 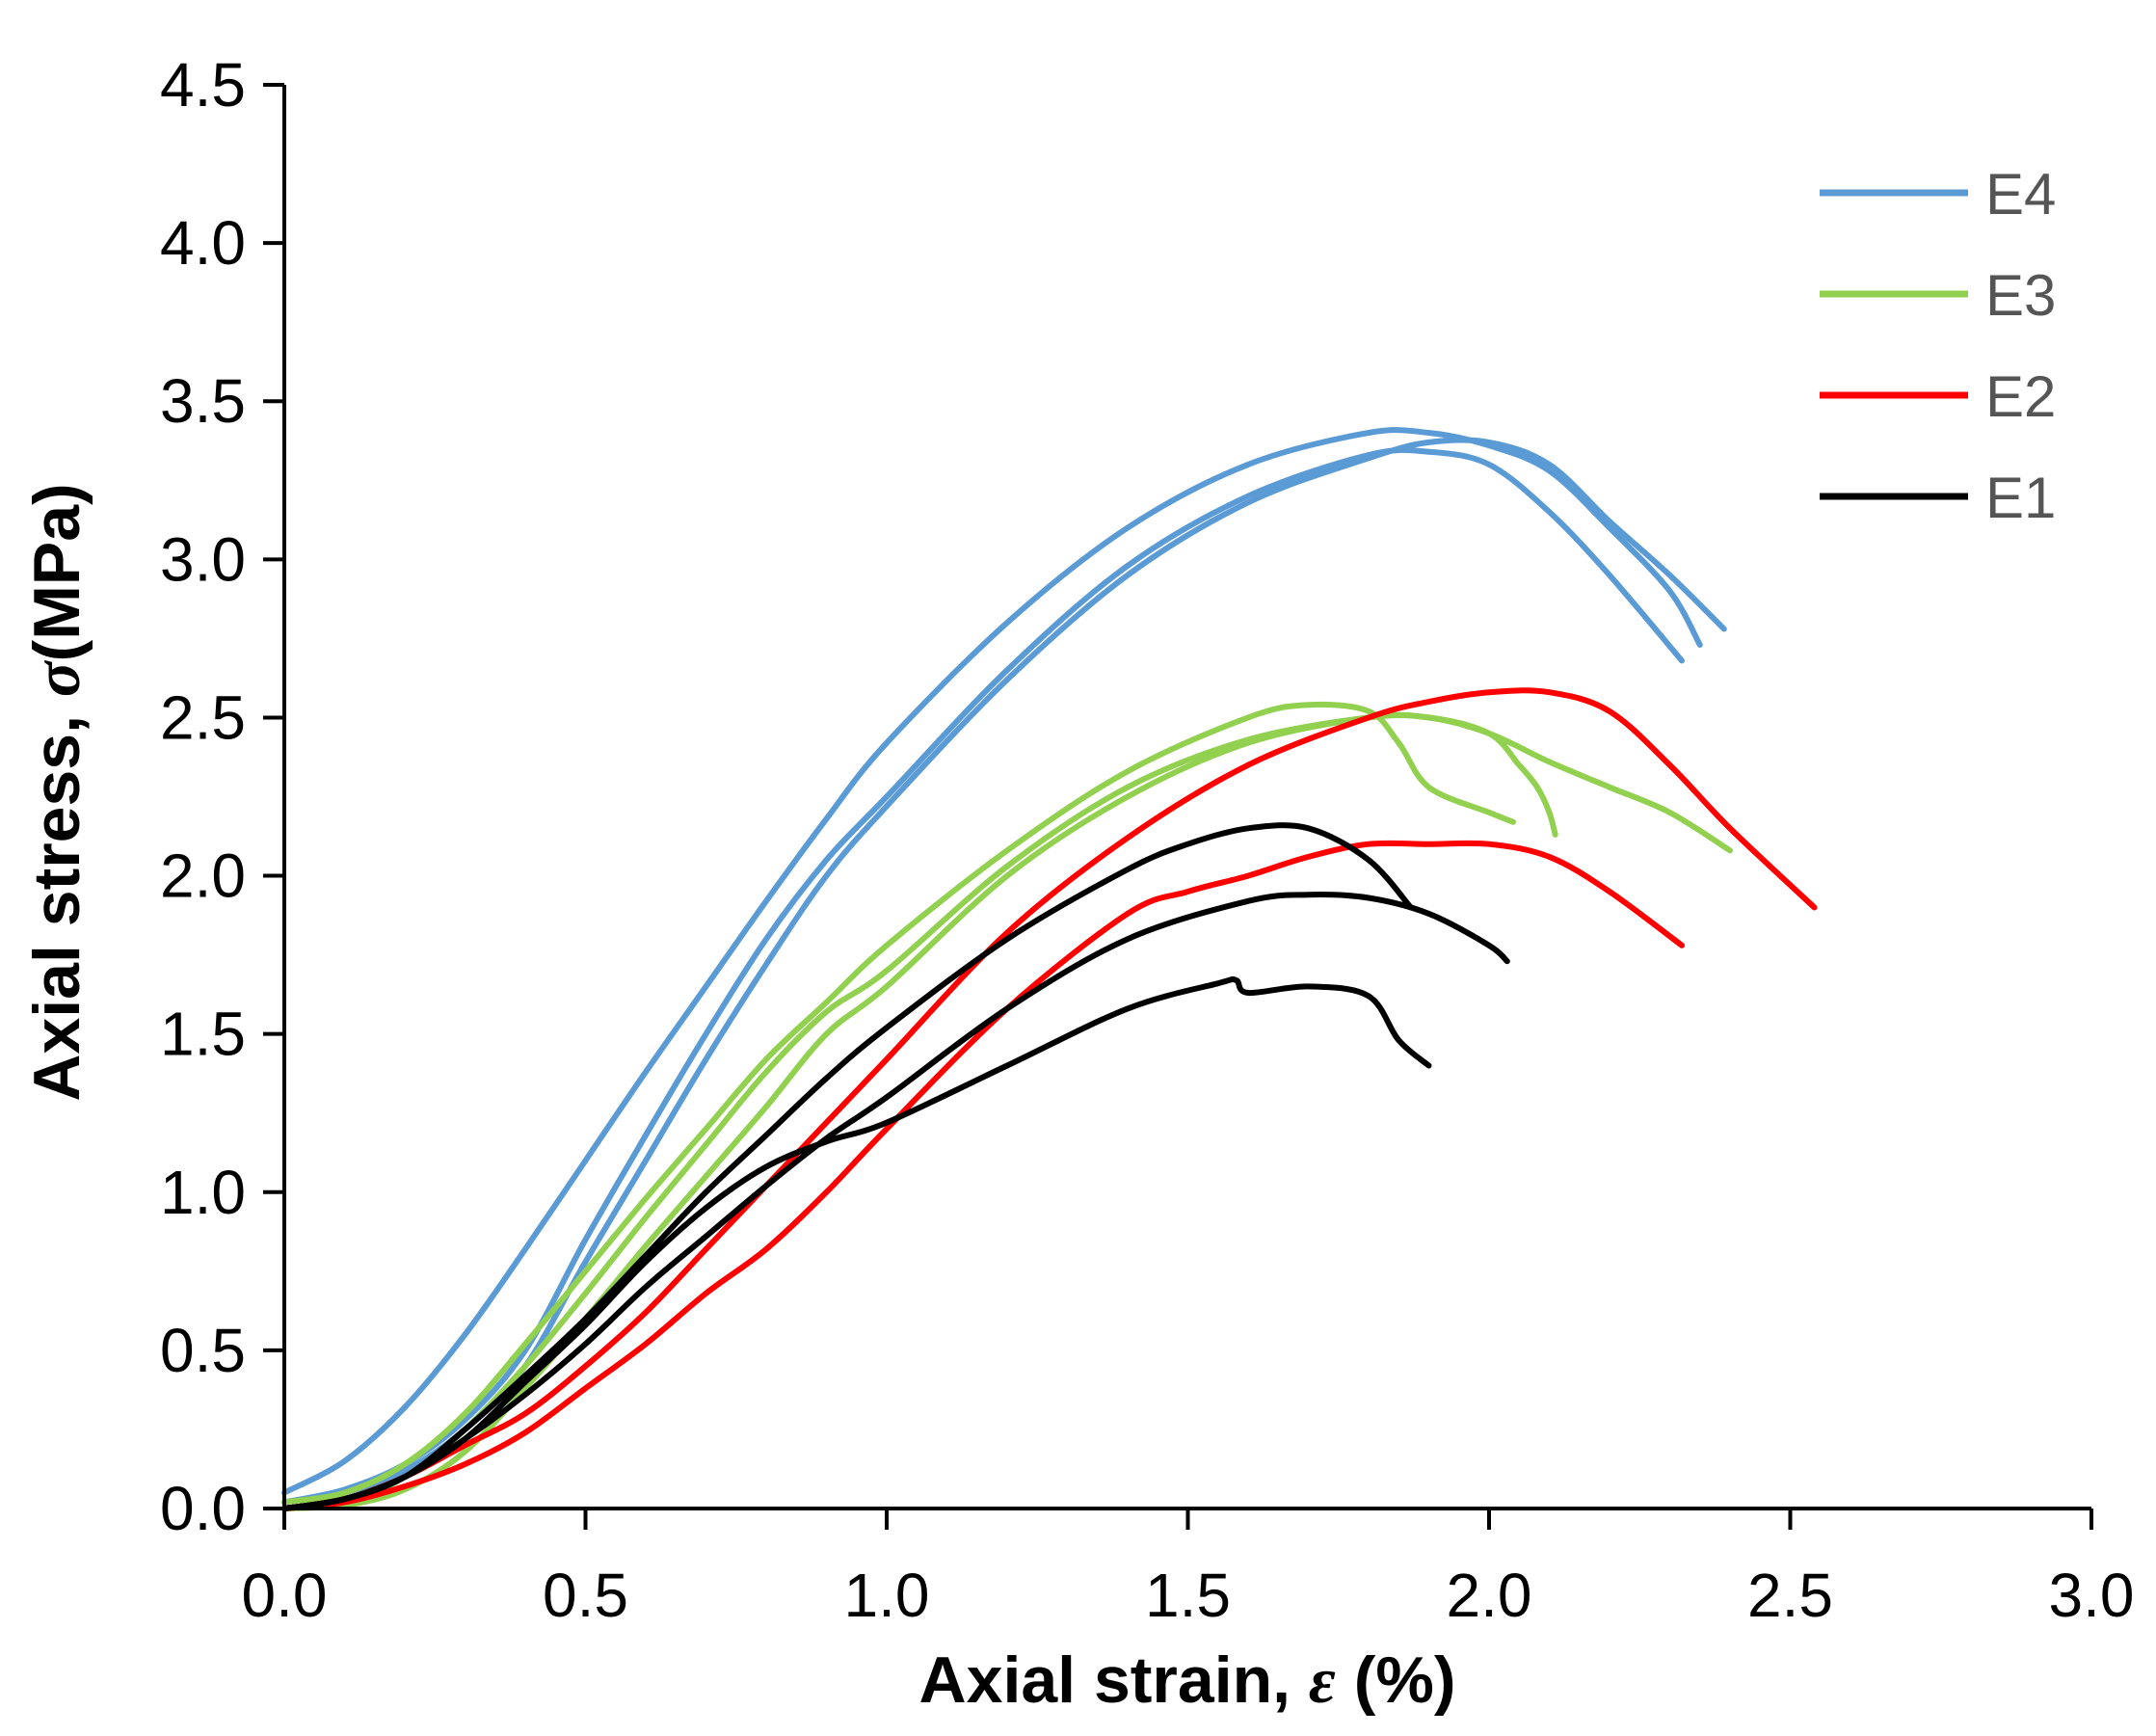 I want to click on x-tick-label: 2.0, so click(x=1489, y=1596).